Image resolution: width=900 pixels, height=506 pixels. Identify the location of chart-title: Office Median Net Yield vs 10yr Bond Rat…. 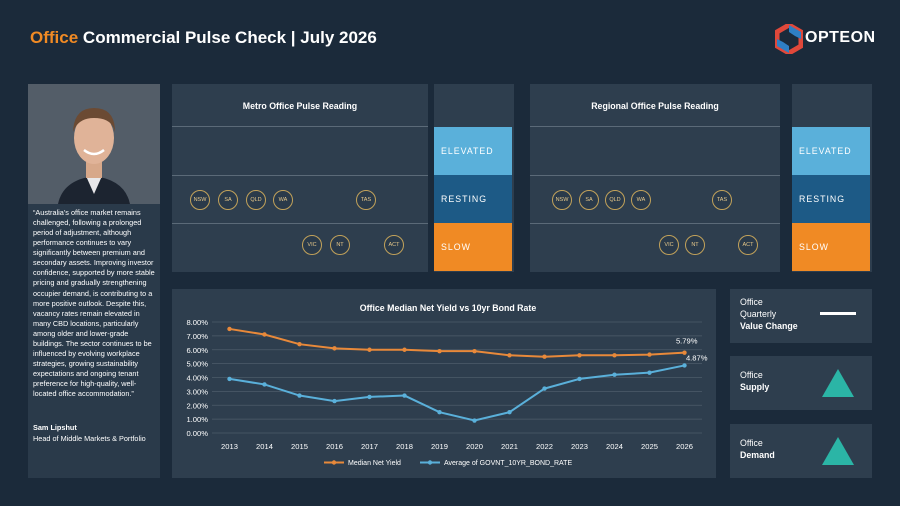
(448, 308).